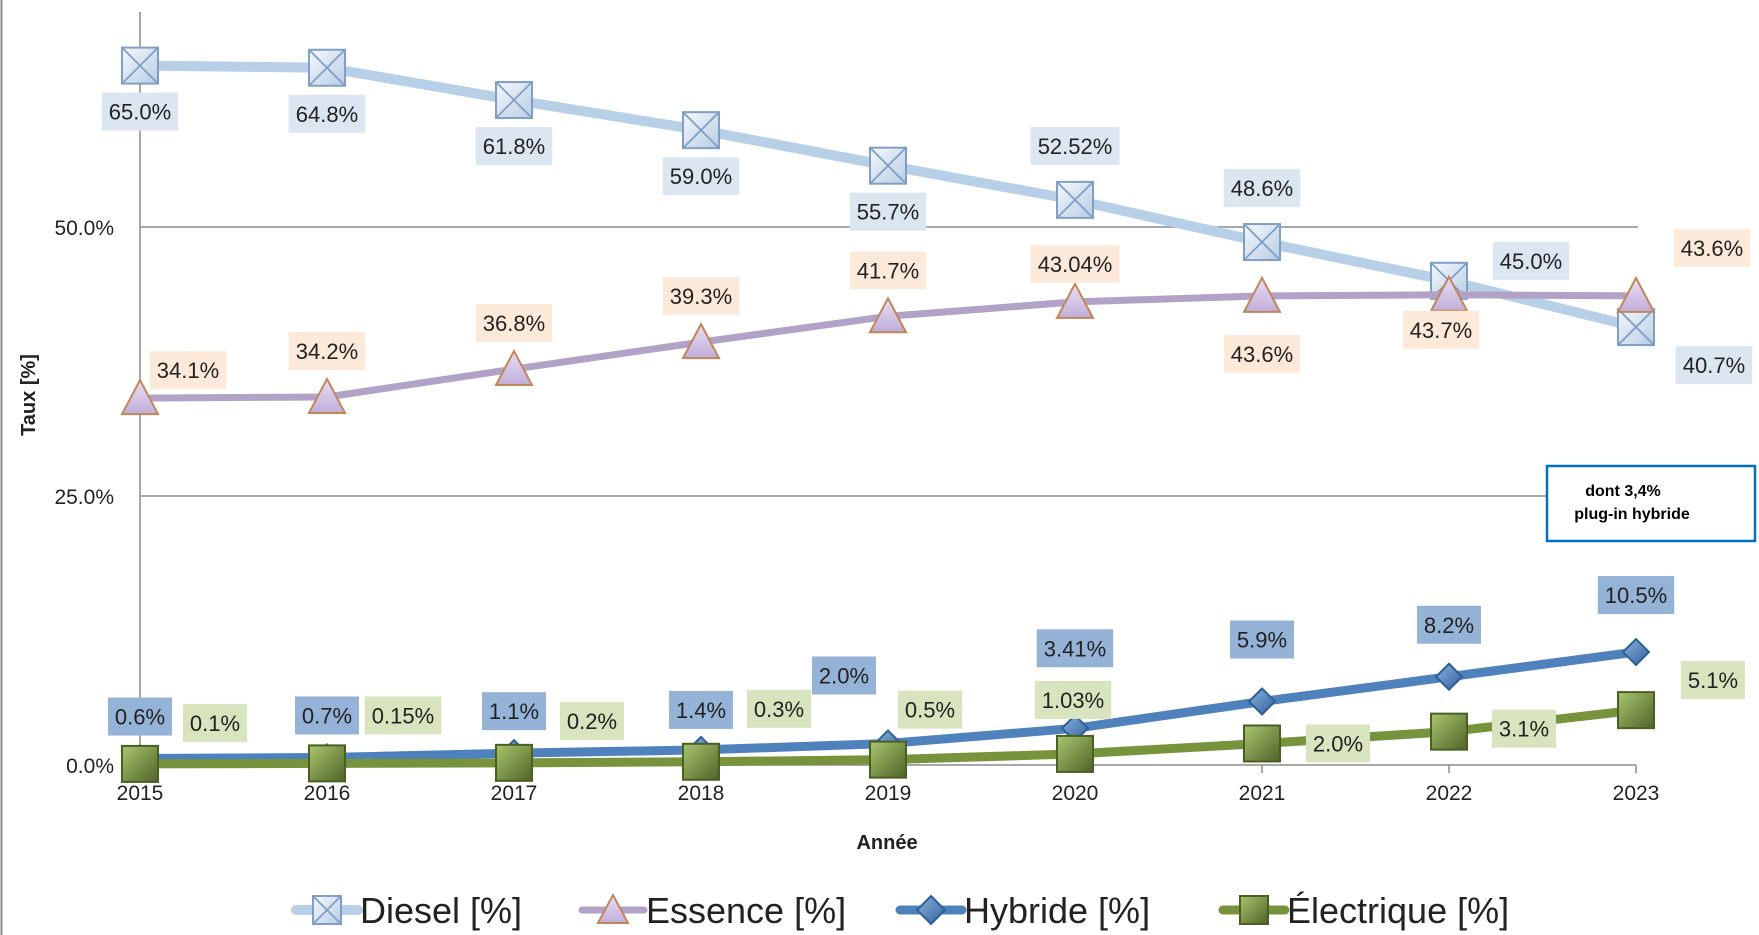  I want to click on annotations: dont 3,4% plug-in hybride, so click(1651, 503).